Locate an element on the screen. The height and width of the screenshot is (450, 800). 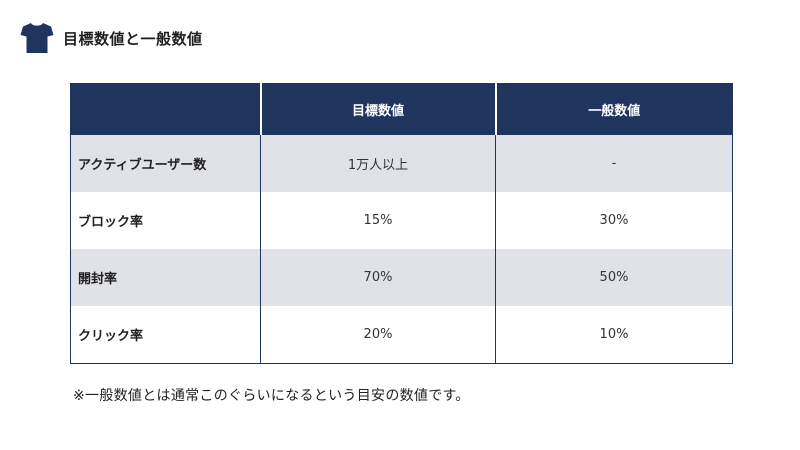
t-shirt-icon is located at coordinates (37, 38).